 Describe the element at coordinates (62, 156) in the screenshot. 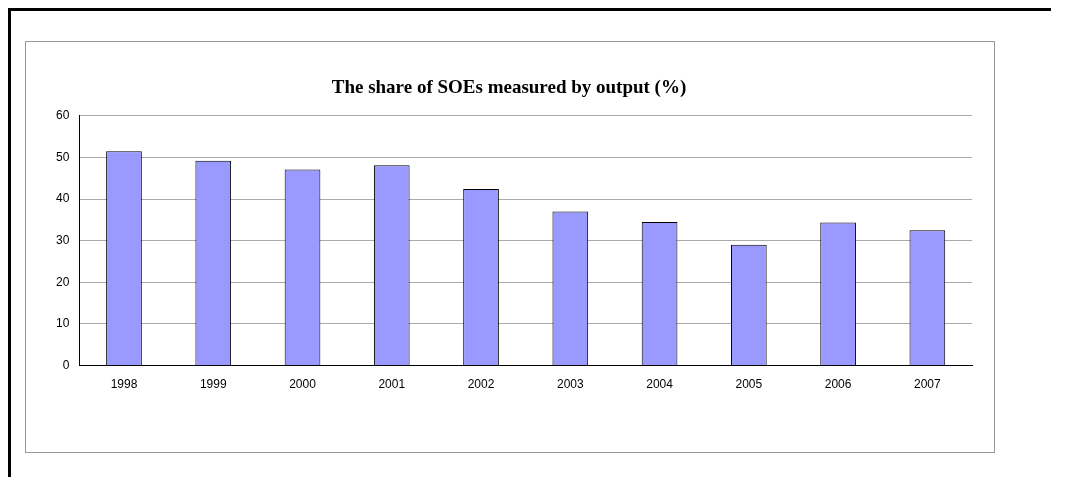

I see `y-tick-label: 50` at that location.